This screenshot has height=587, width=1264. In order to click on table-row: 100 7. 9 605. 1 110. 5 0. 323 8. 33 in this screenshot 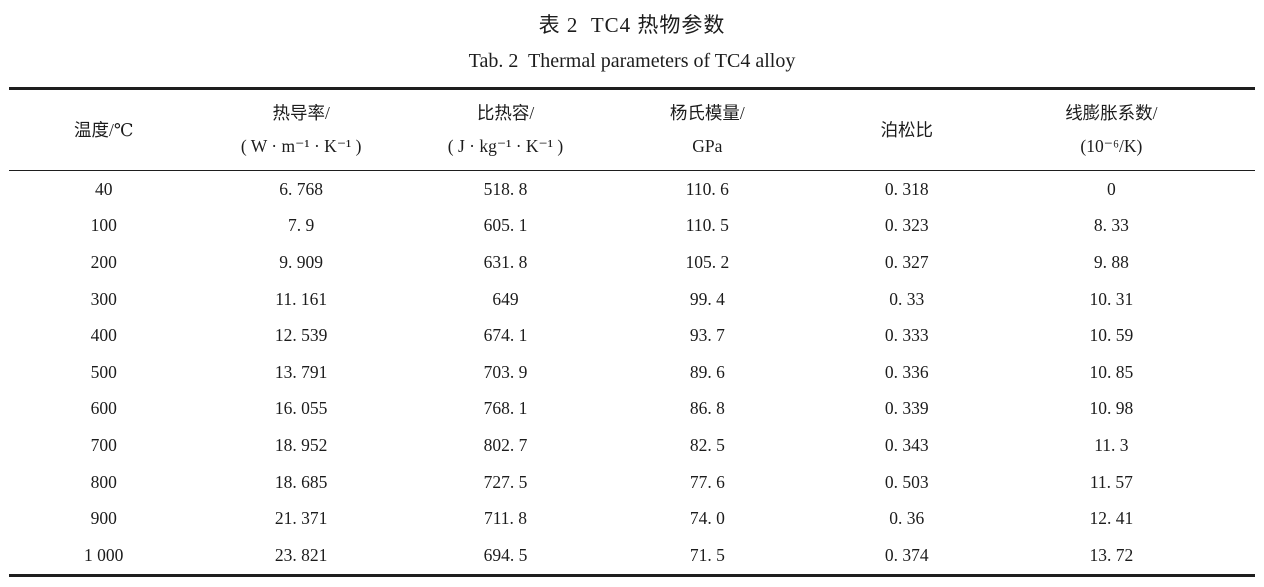, I will do `click(632, 226)`.